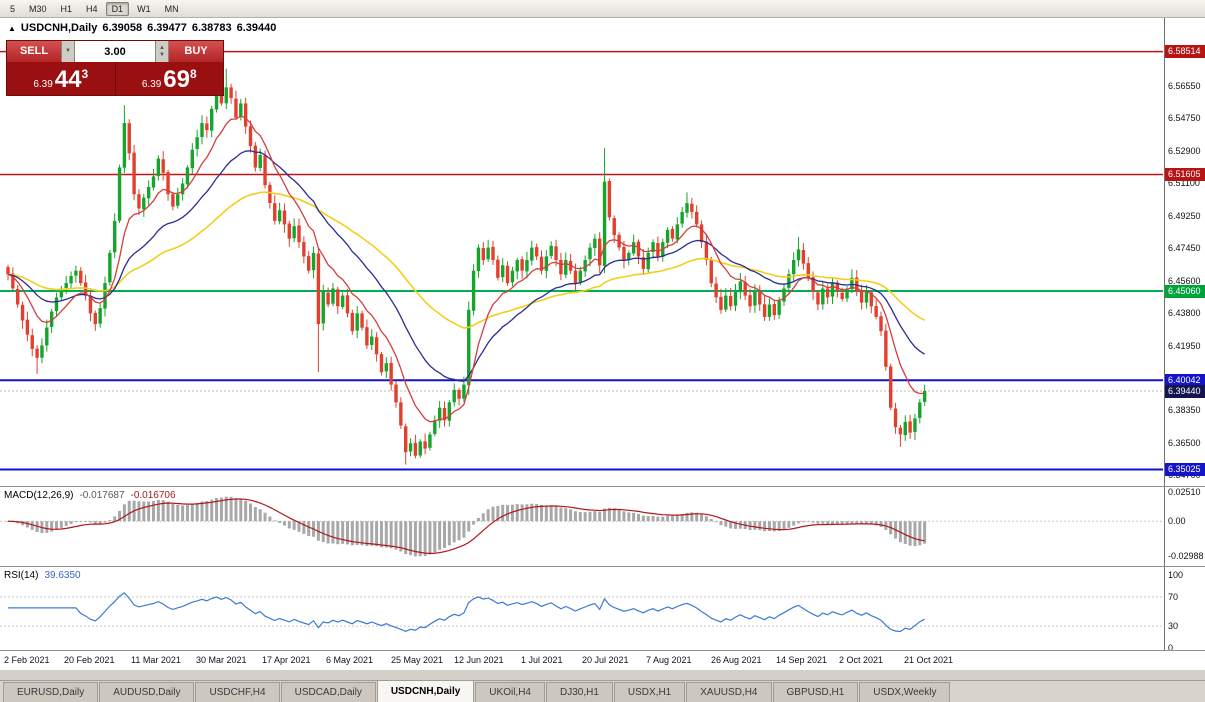  What do you see at coordinates (1184, 118) in the screenshot?
I see `price-tick-label: 6.54750` at bounding box center [1184, 118].